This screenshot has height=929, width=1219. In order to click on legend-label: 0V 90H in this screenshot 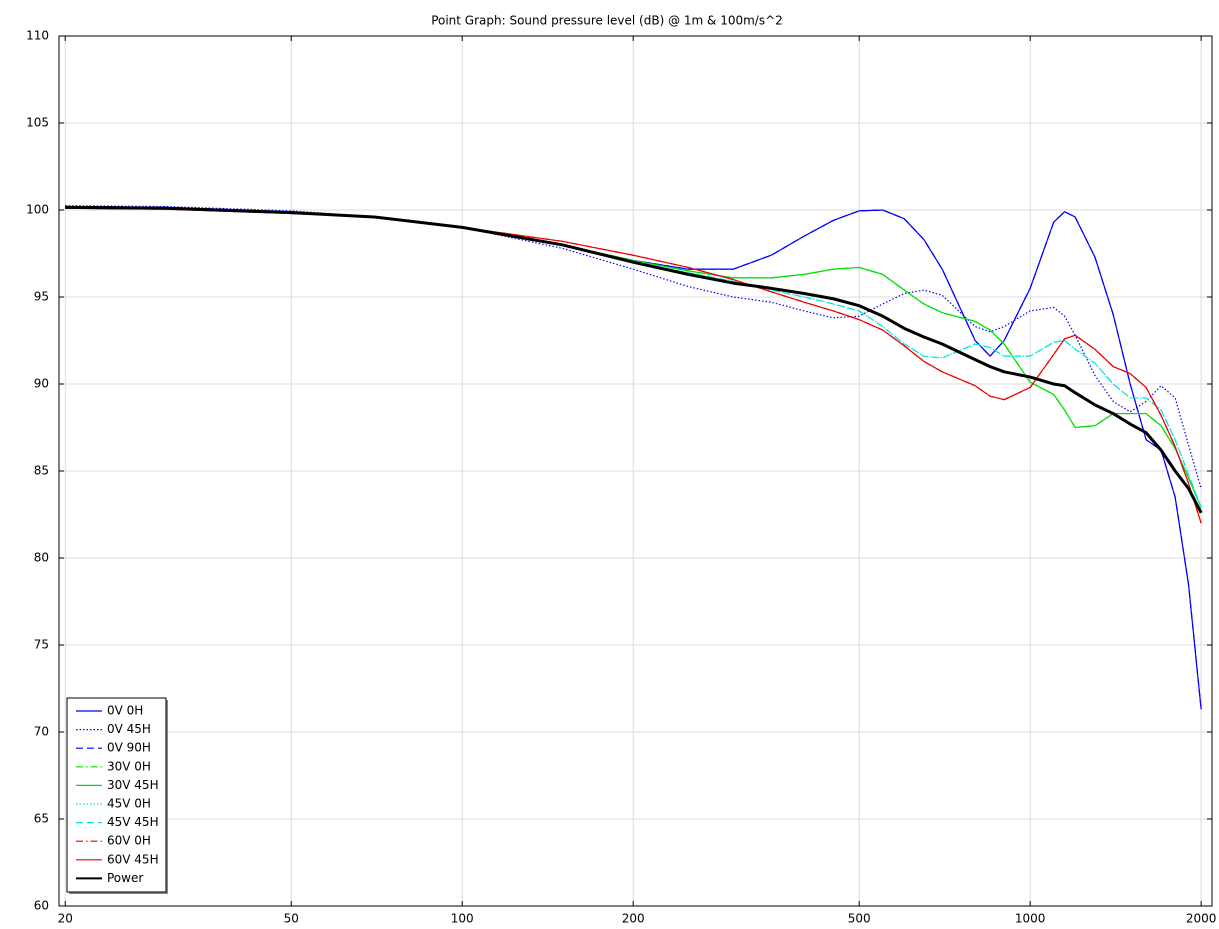, I will do `click(129, 748)`.